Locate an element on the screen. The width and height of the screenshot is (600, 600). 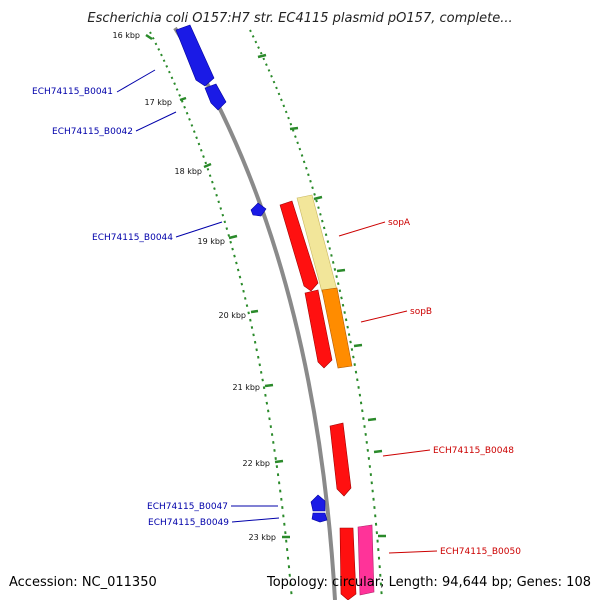
gene-label-b0044: ECH74115_B0044 is located at coordinates (132, 238).